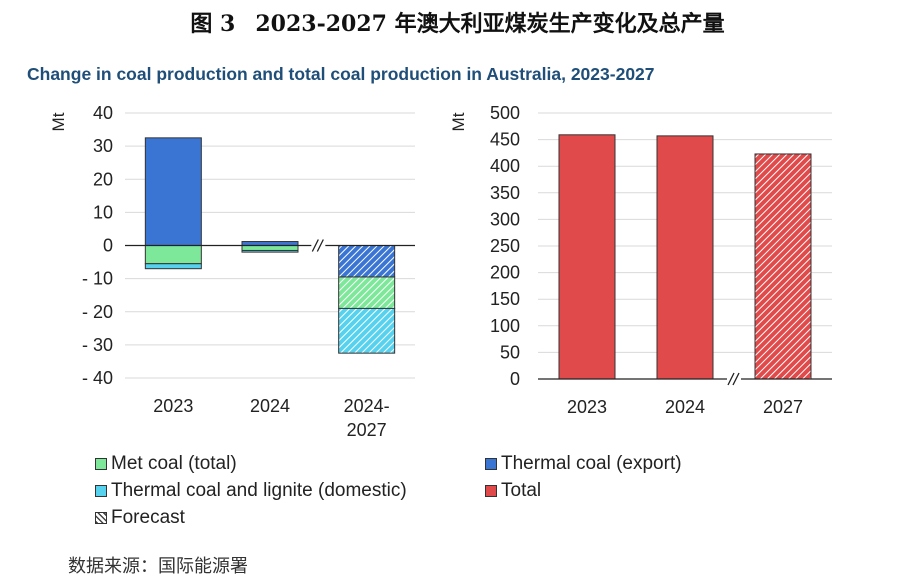  What do you see at coordinates (97, 312) in the screenshot?
I see `y-tick-label: - 20` at bounding box center [97, 312].